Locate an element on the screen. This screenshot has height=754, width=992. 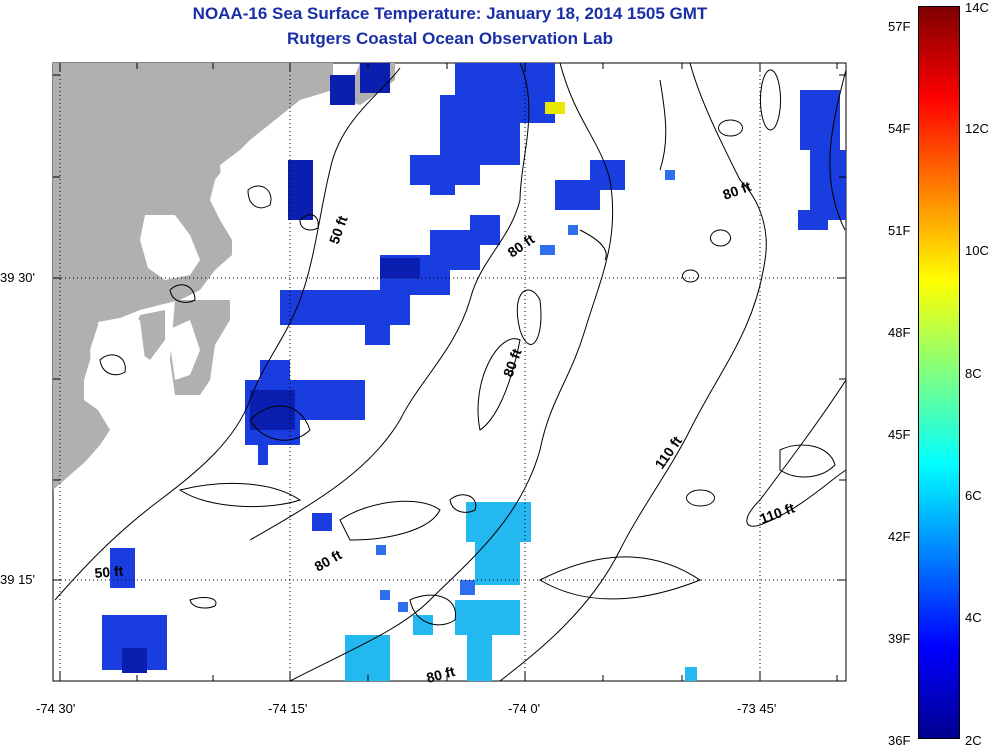
colorbar-c-label: 8C is located at coordinates (973, 373).